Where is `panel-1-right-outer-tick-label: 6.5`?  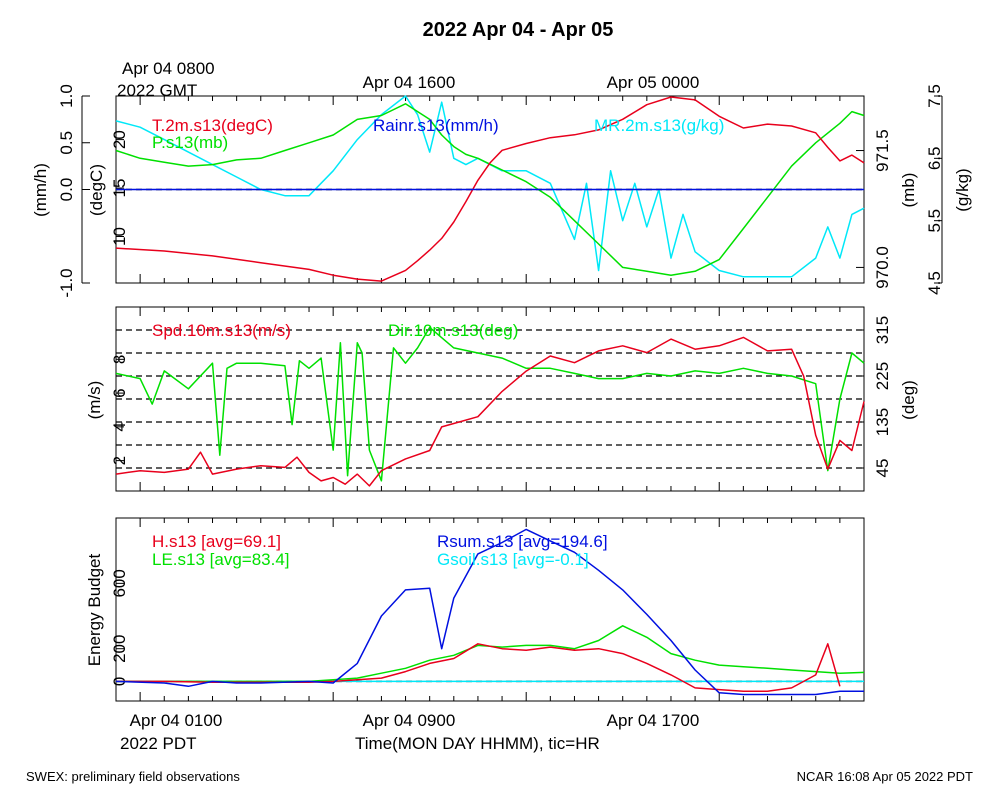
panel-1-right-outer-tick-label: 6.5 is located at coordinates (934, 159).